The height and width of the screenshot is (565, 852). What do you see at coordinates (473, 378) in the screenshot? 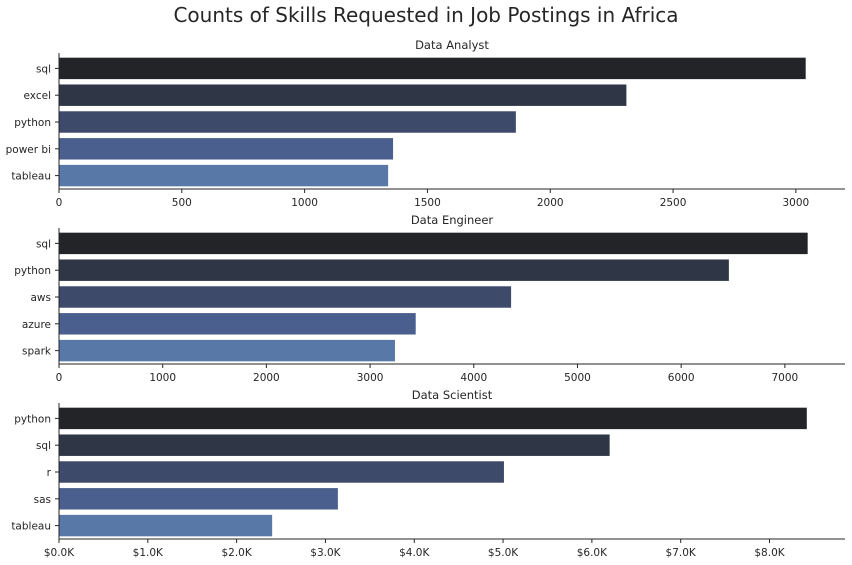
I see `x-tick-label: 4000` at bounding box center [473, 378].